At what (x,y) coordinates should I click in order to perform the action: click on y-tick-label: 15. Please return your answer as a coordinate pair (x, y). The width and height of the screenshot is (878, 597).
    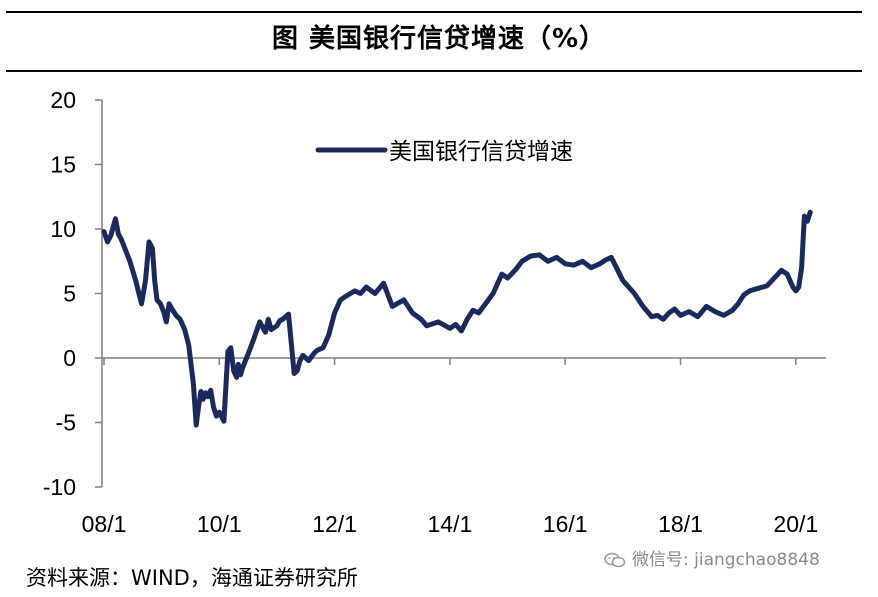
    Looking at the image, I should click on (63, 165).